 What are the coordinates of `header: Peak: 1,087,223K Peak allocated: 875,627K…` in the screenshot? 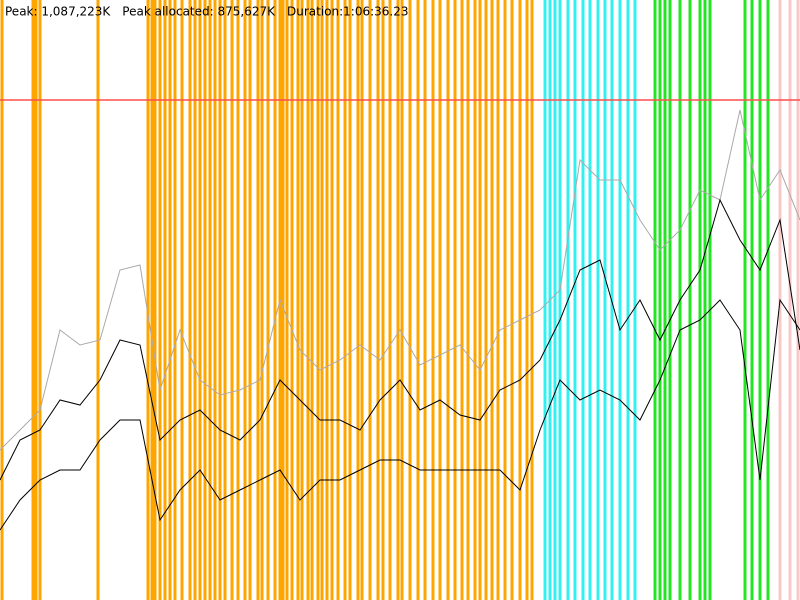 It's located at (207, 12).